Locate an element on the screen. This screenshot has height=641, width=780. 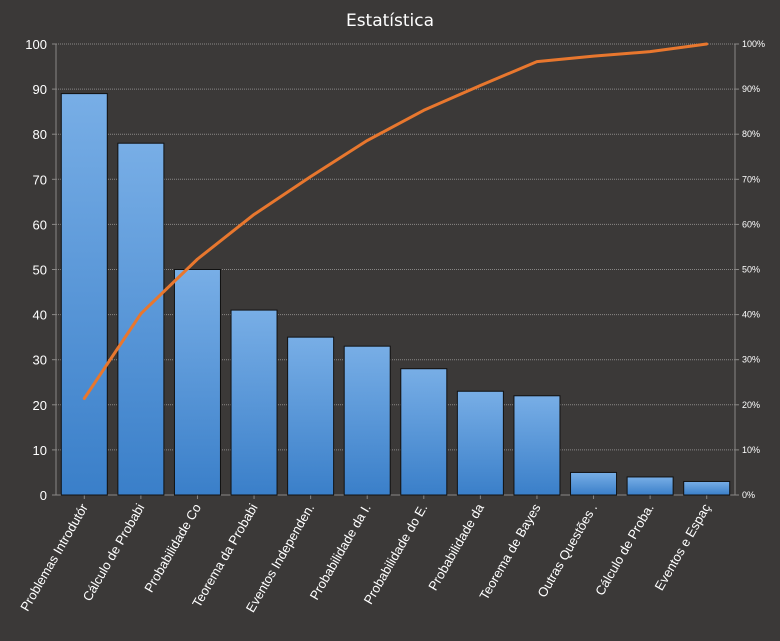
y-tick-label: 90 is located at coordinates (40, 89).